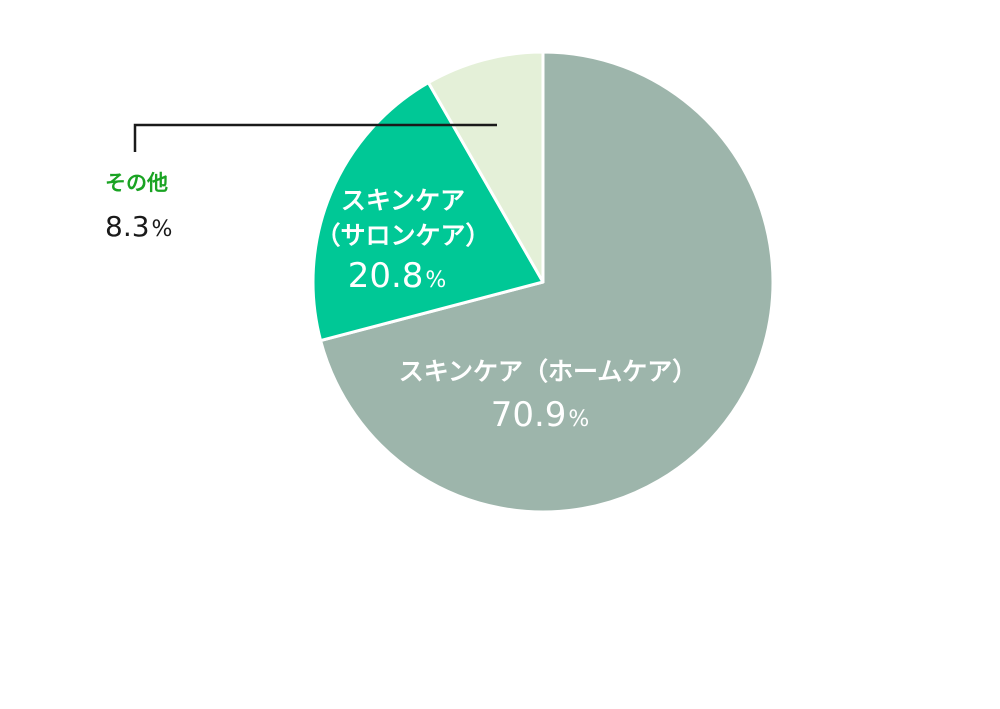  I want to click on pie-slice-other, so click(485, 167).